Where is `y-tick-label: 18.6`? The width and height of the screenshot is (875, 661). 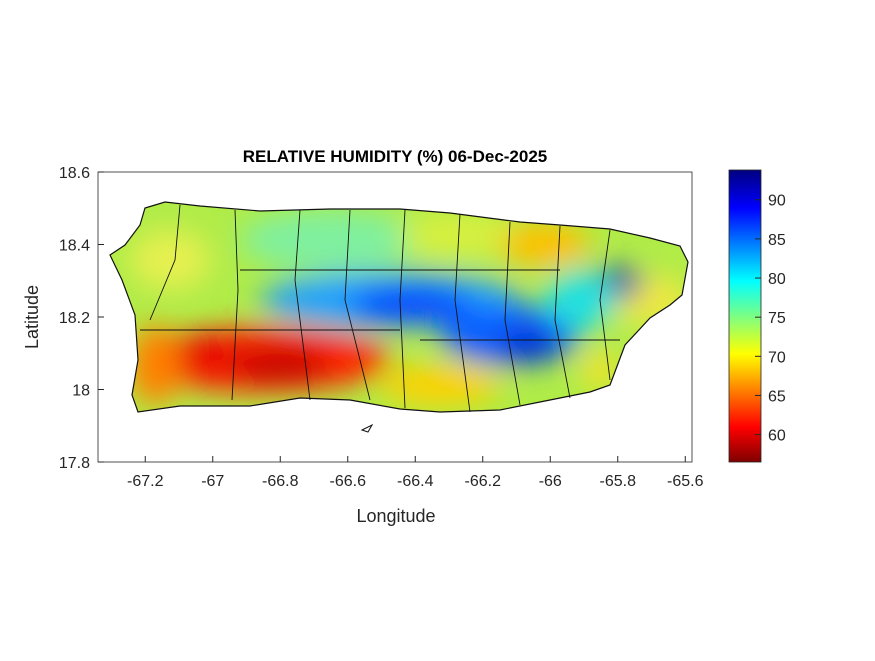 y-tick-label: 18.6 is located at coordinates (74, 173).